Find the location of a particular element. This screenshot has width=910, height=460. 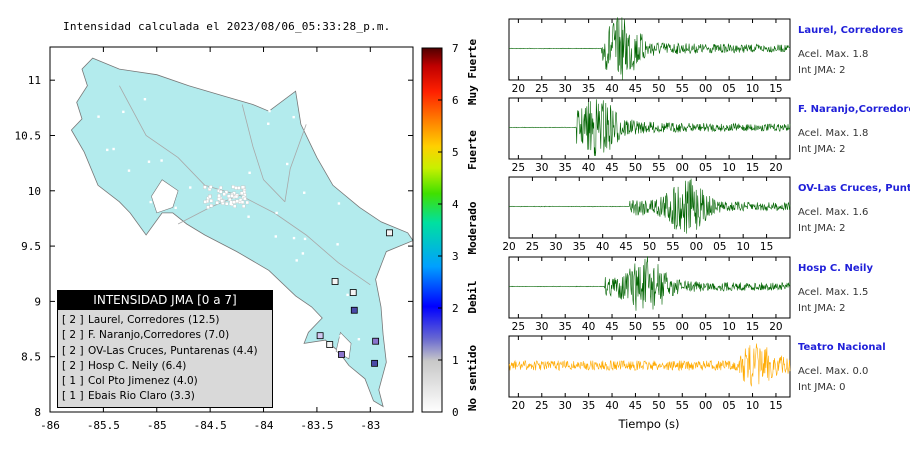

y-tick-label: 8 is located at coordinates (37, 412).